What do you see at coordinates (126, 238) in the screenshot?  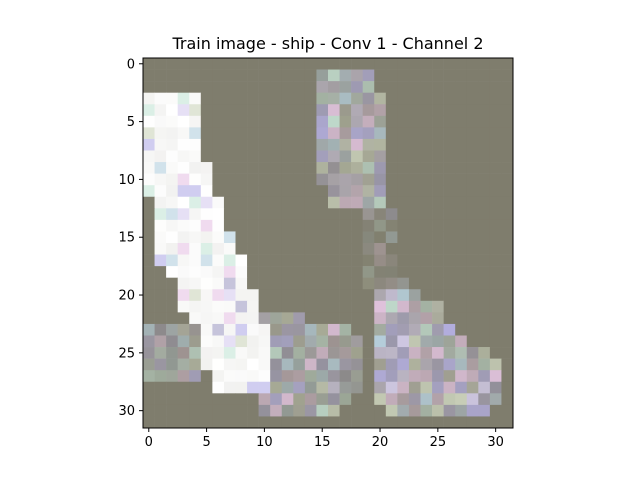 I see `y-tick-label: 15` at bounding box center [126, 238].